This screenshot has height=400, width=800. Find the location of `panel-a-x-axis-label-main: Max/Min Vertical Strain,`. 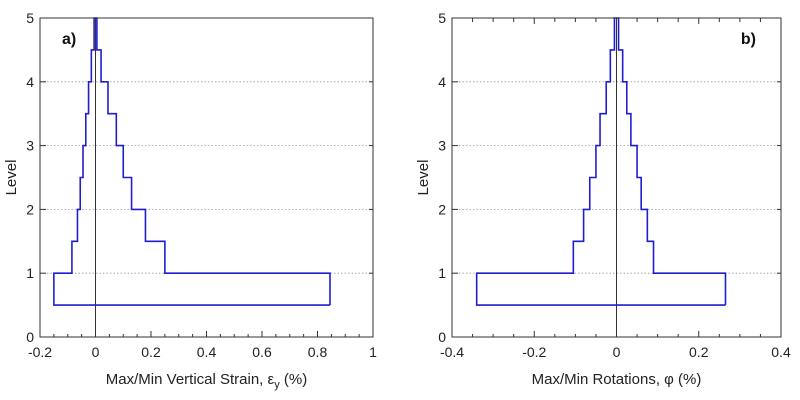

panel-a-x-axis-label-main: Max/Min Vertical Strain, is located at coordinates (187, 379).